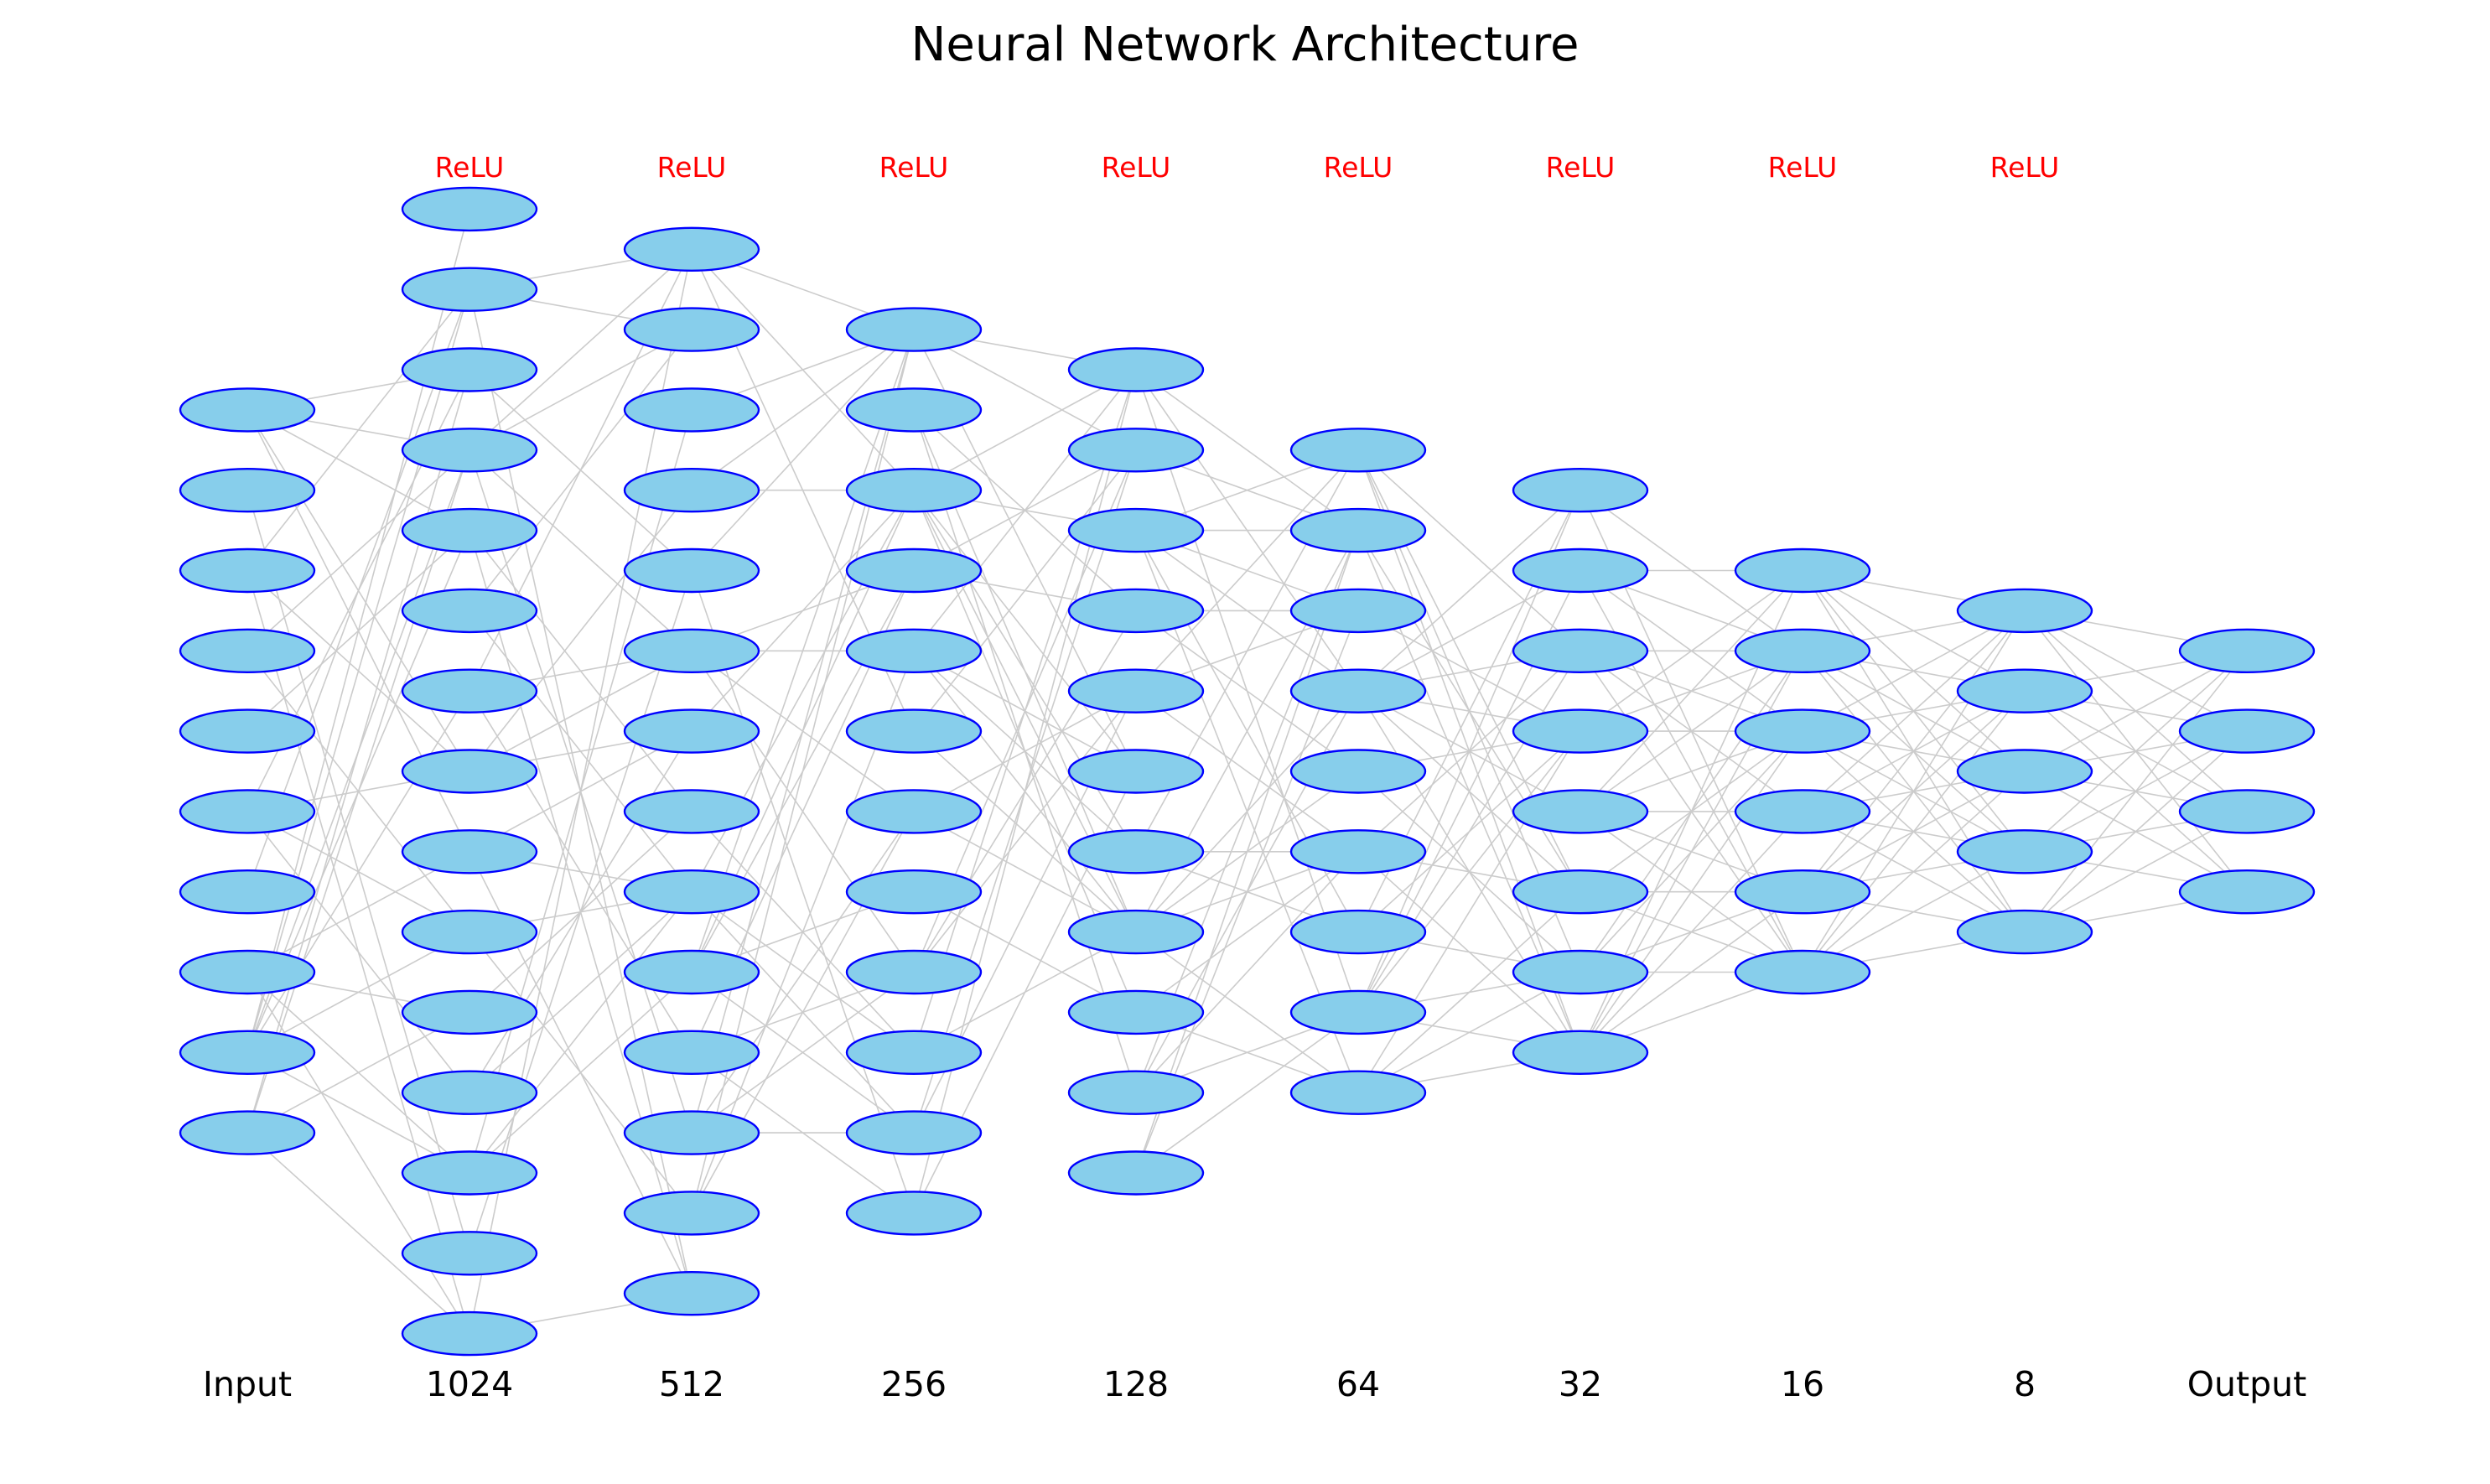 Image resolution: width=2490 pixels, height=1484 pixels. Describe the element at coordinates (1245, 45) in the screenshot. I see `diagram-title: Neural Network Architecture` at that location.